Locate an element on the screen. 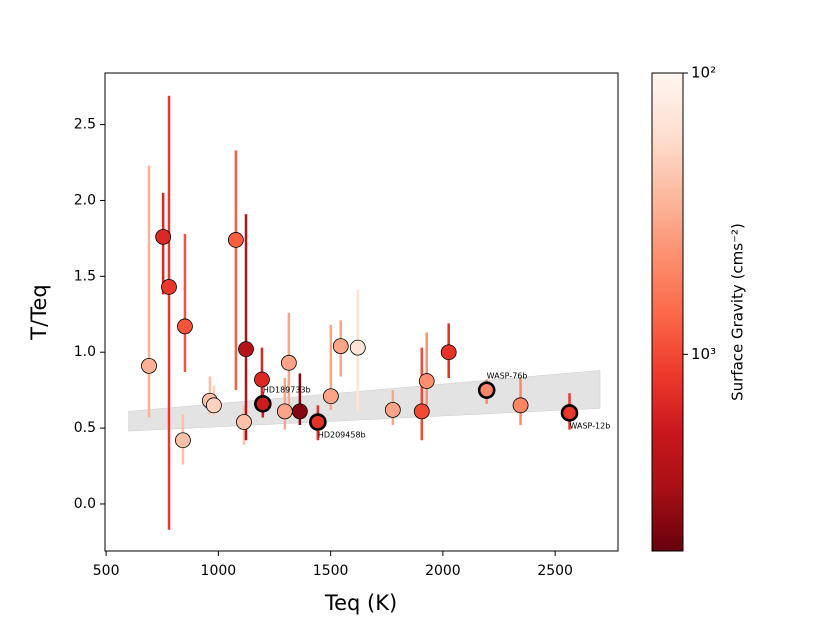 The image size is (830, 622). colorbar-tick-label: 10³ is located at coordinates (703, 354).